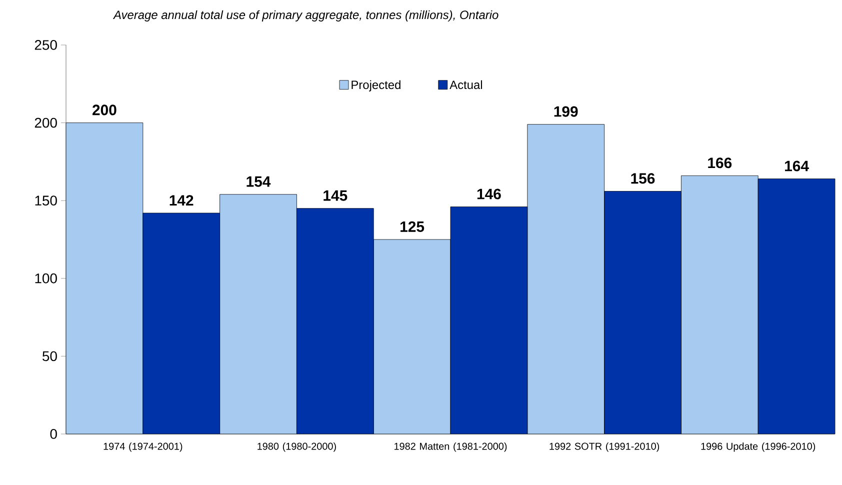 The image size is (842, 485). What do you see at coordinates (49, 356) in the screenshot?
I see `y-tick-label: 50` at bounding box center [49, 356].